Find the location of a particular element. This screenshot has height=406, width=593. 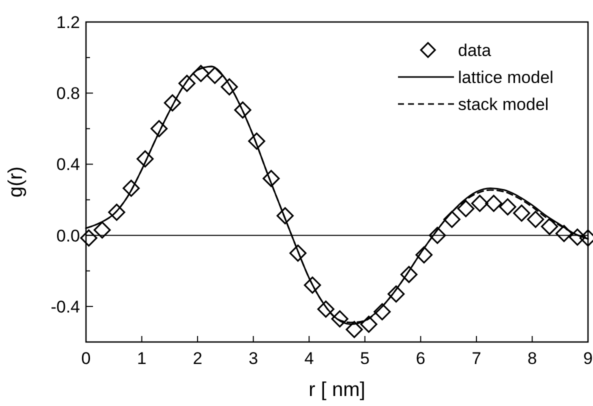

x-tick-label: 7 is located at coordinates (477, 358).